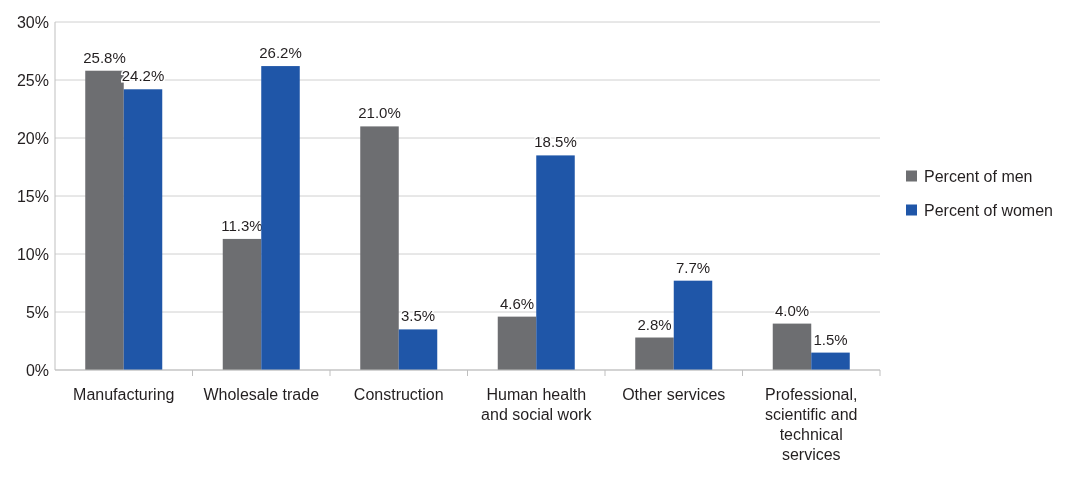 The height and width of the screenshot is (481, 1068). Describe the element at coordinates (398, 394) in the screenshot. I see `x-tick-label: Construction` at that location.